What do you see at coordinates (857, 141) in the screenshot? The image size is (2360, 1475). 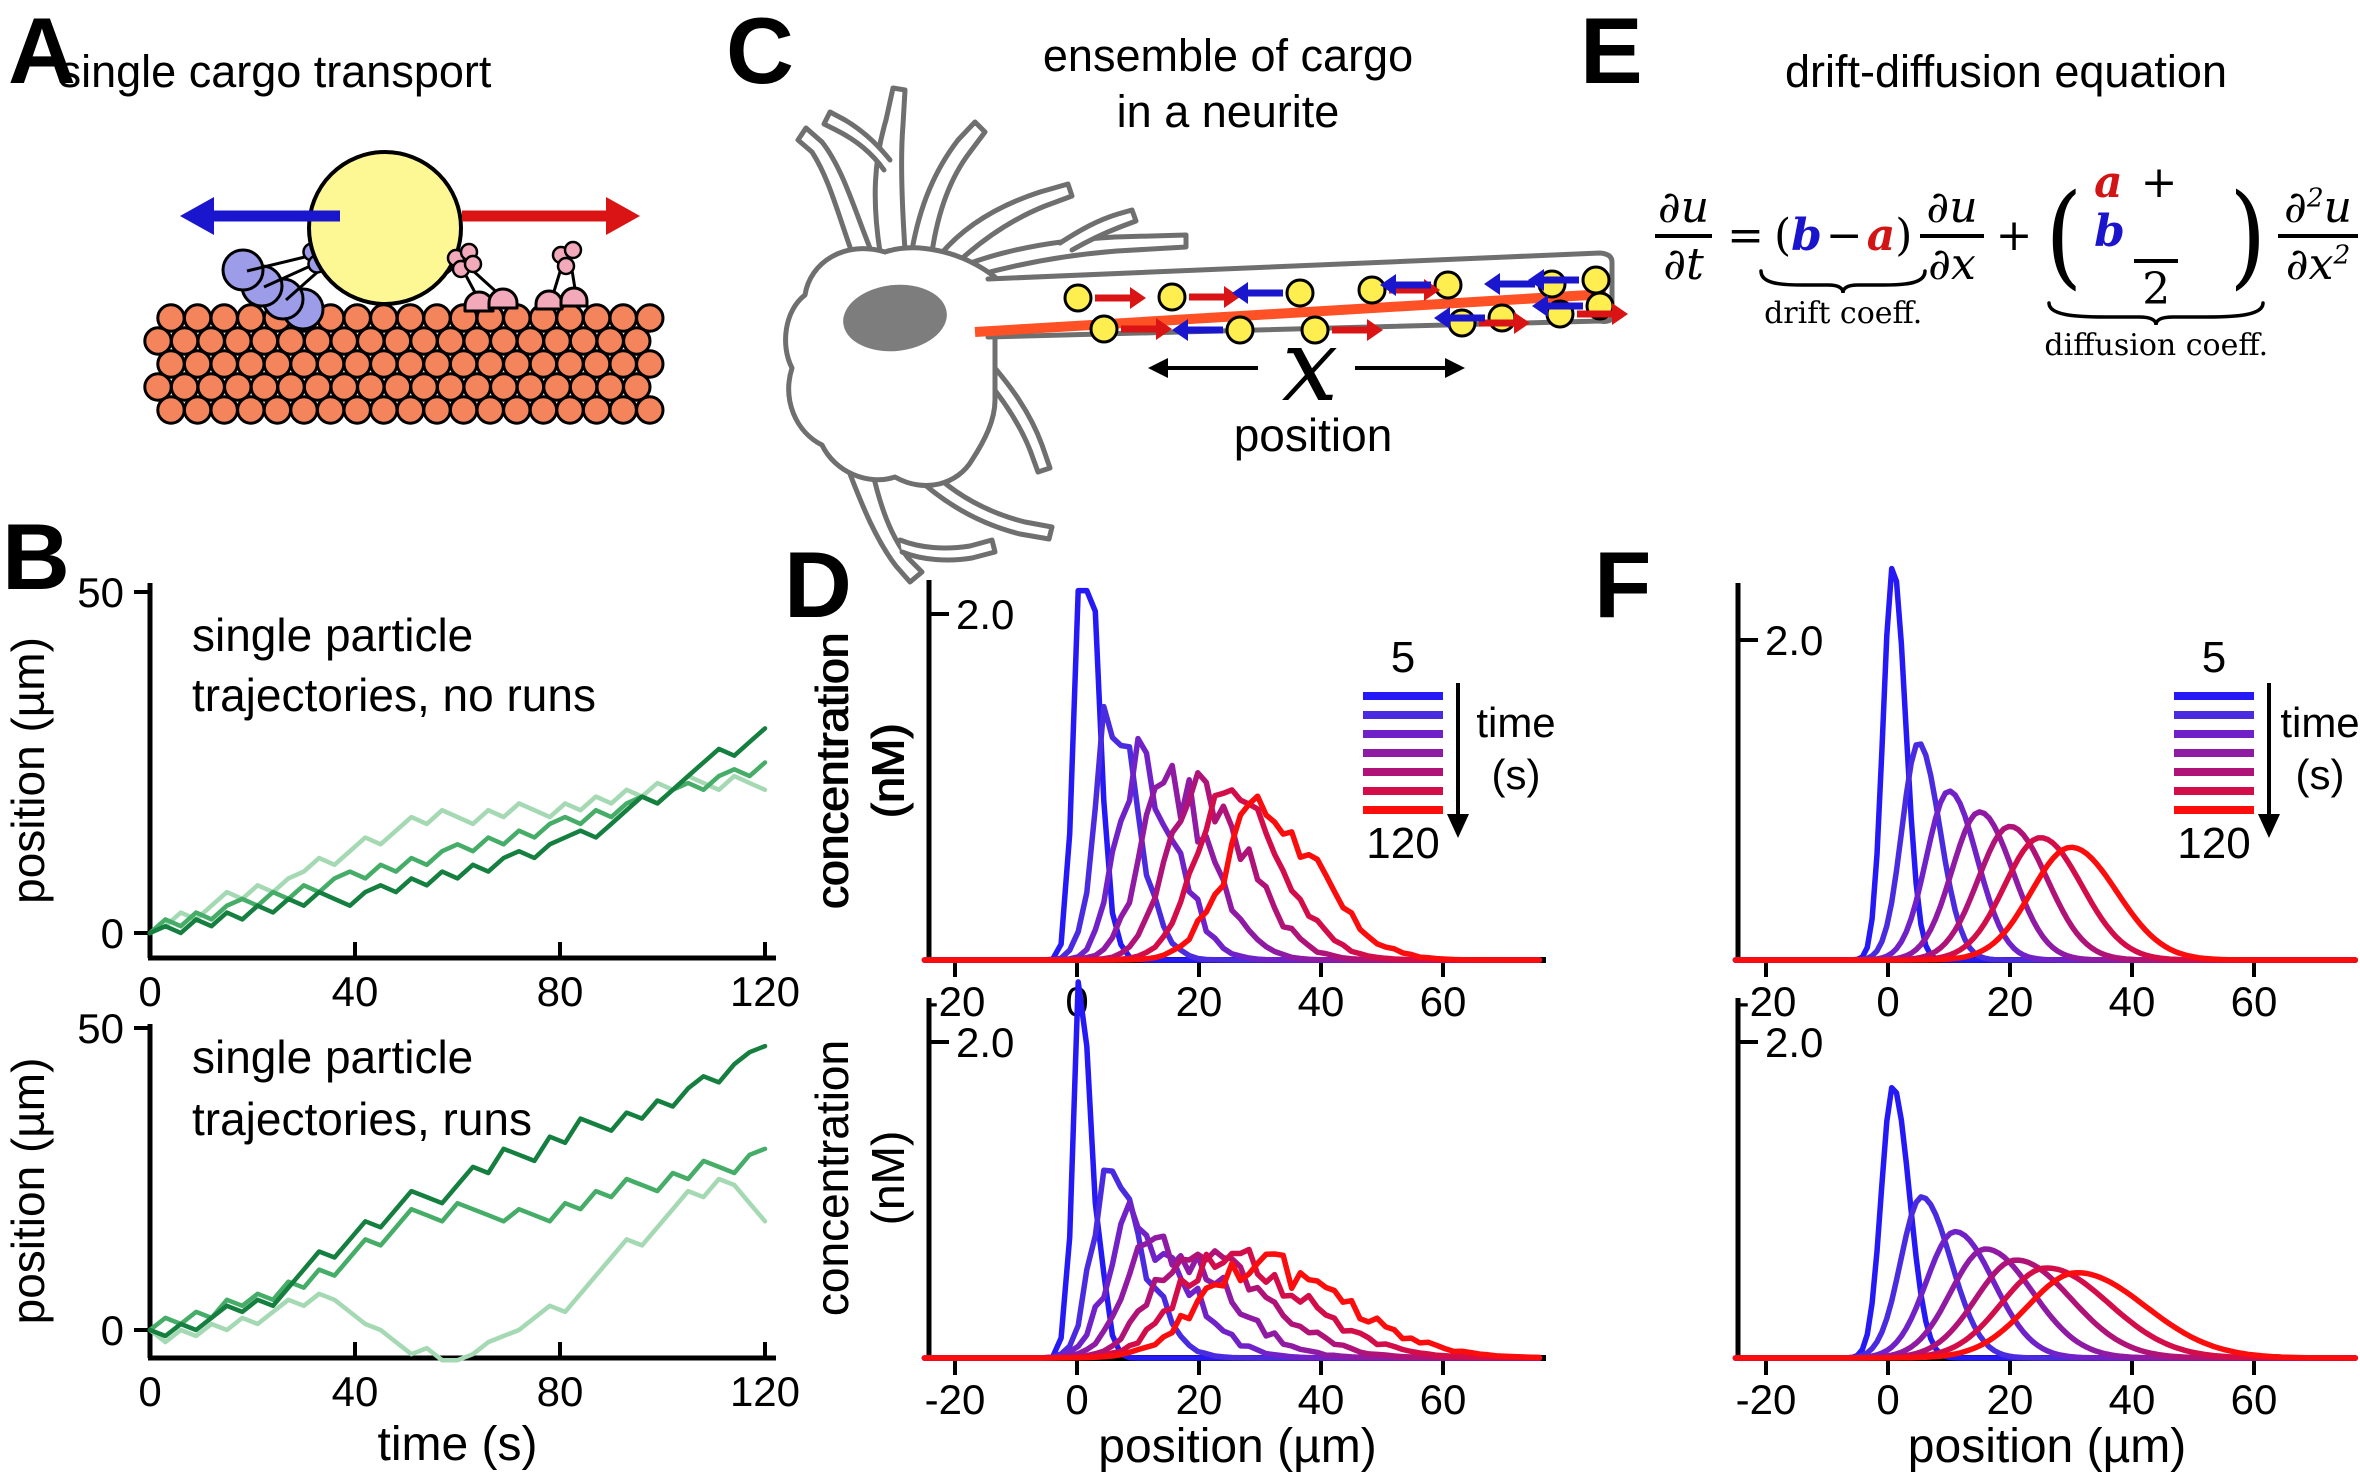 I see `dendrite-icon` at bounding box center [857, 141].